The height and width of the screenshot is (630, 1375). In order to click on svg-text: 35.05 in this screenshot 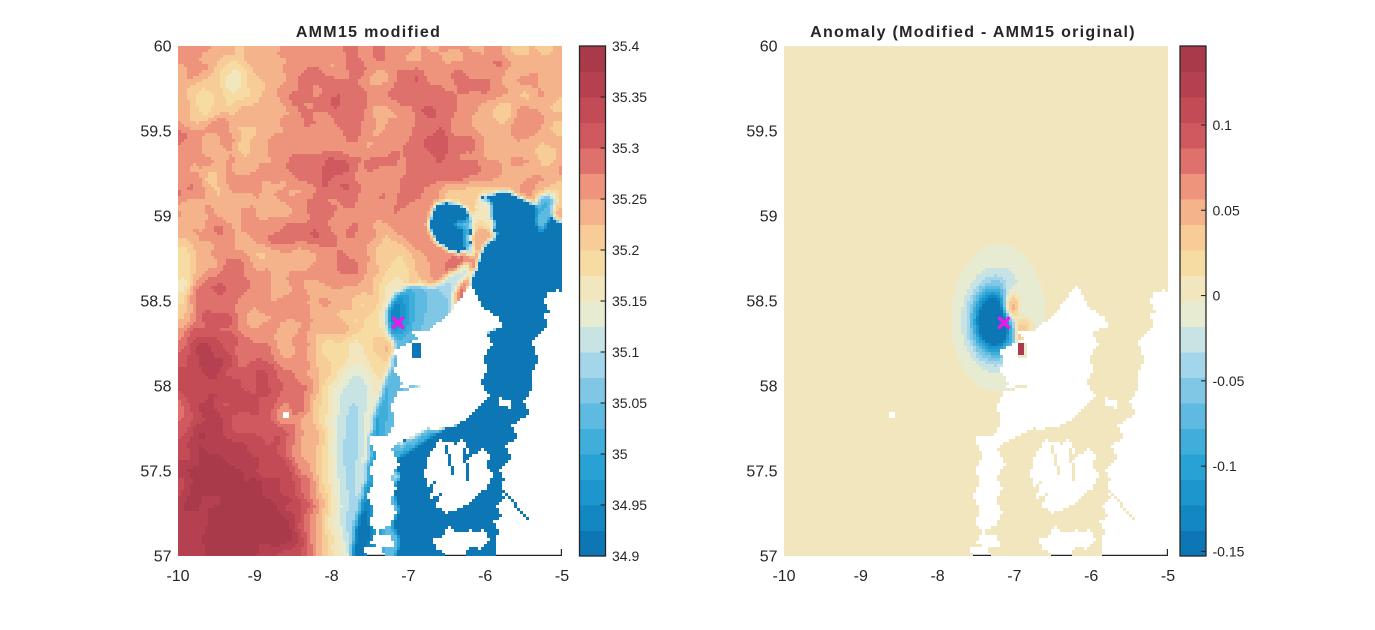, I will do `click(629, 403)`.